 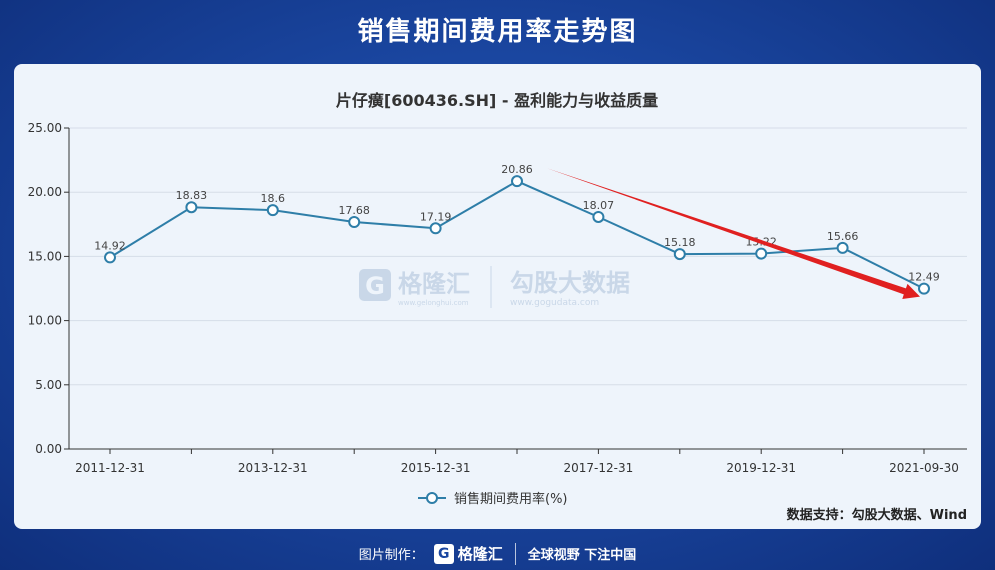 What do you see at coordinates (273, 198) in the screenshot?
I see `data-label: 18.6` at bounding box center [273, 198].